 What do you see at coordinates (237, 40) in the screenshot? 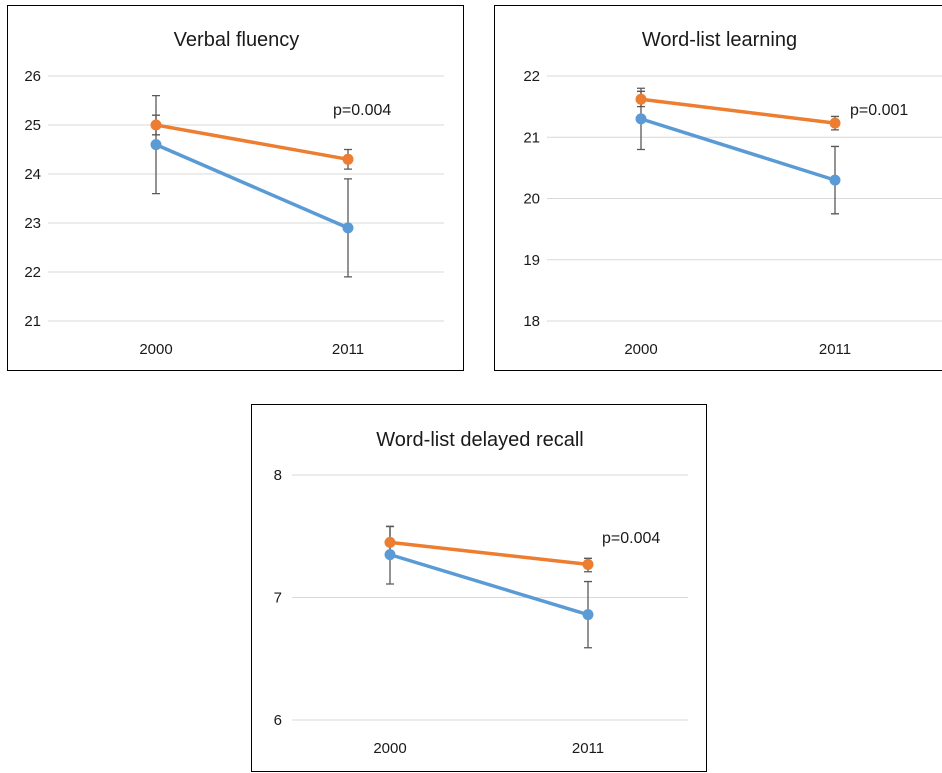
I see `chart-title: Verbal fluency` at bounding box center [237, 40].